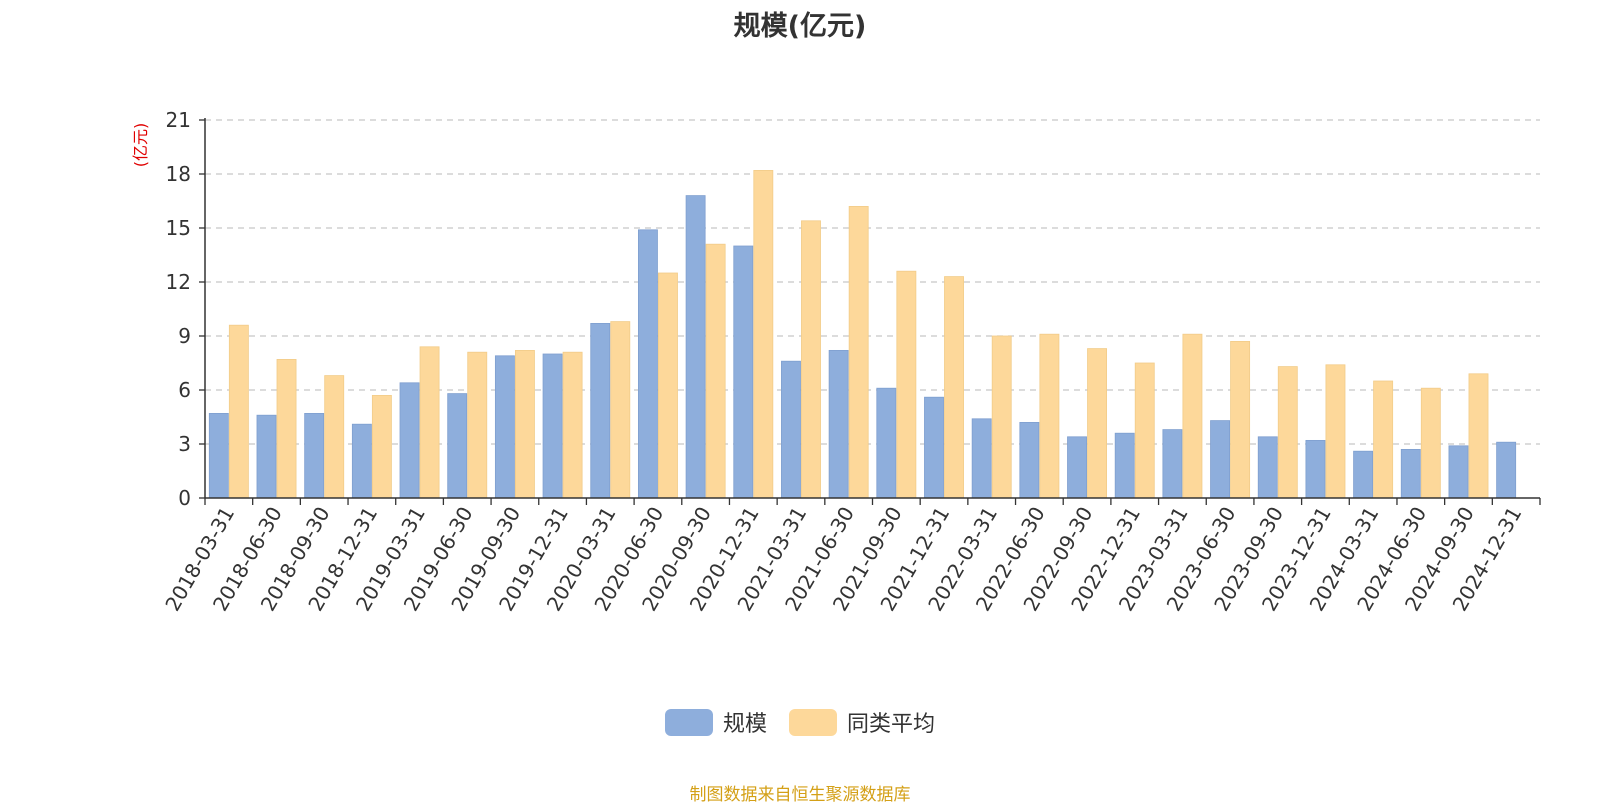  I want to click on y-tick-label: 9, so click(184, 336).